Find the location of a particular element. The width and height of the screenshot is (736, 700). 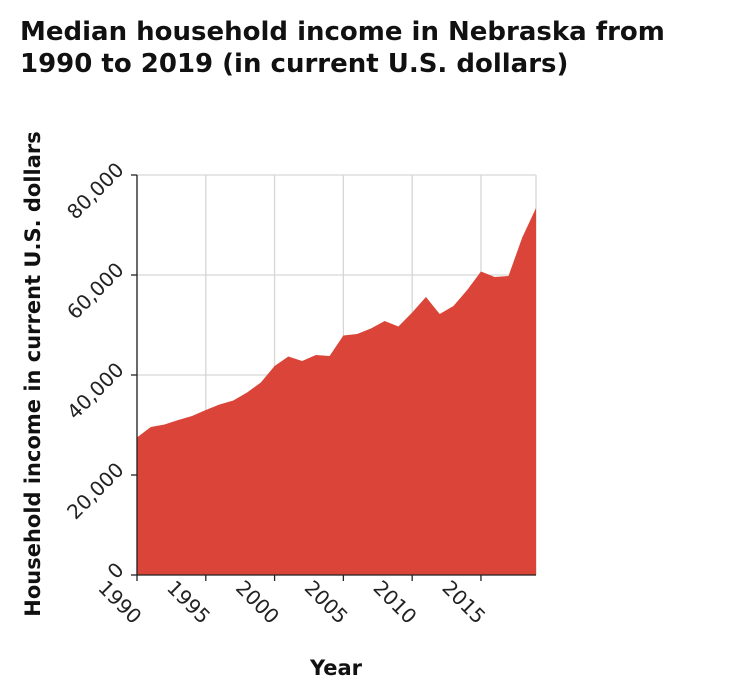

x-tick-label: 1990 is located at coordinates (119, 602).